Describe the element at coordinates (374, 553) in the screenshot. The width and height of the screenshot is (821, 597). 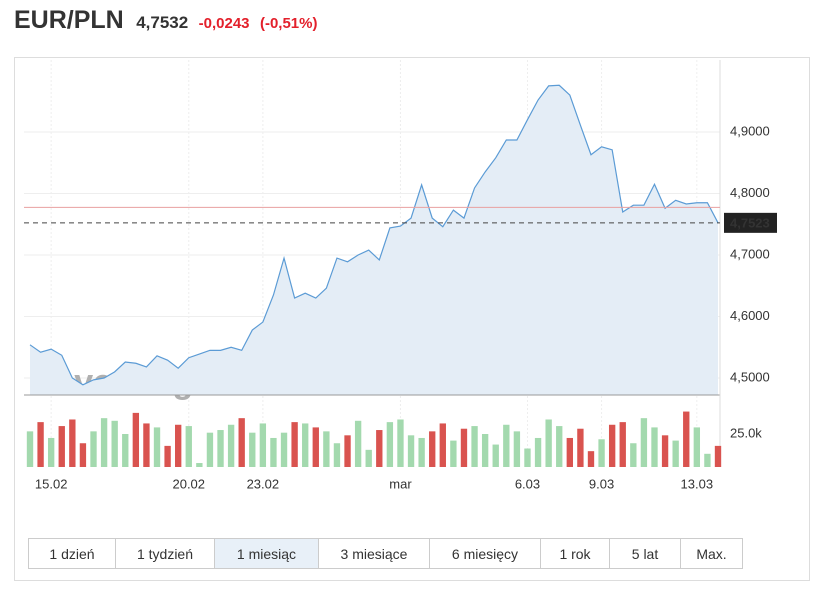
I see `range-button: 3 miesiące` at that location.